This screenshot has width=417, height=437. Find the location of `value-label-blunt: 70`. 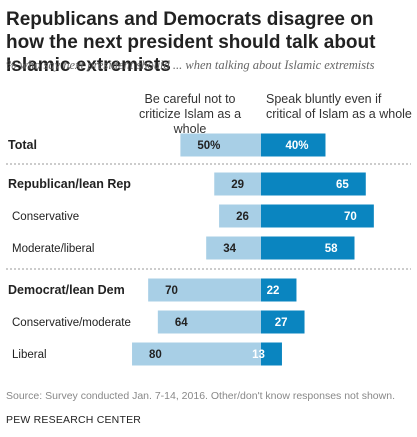

value-label-blunt: 70 is located at coordinates (350, 217).